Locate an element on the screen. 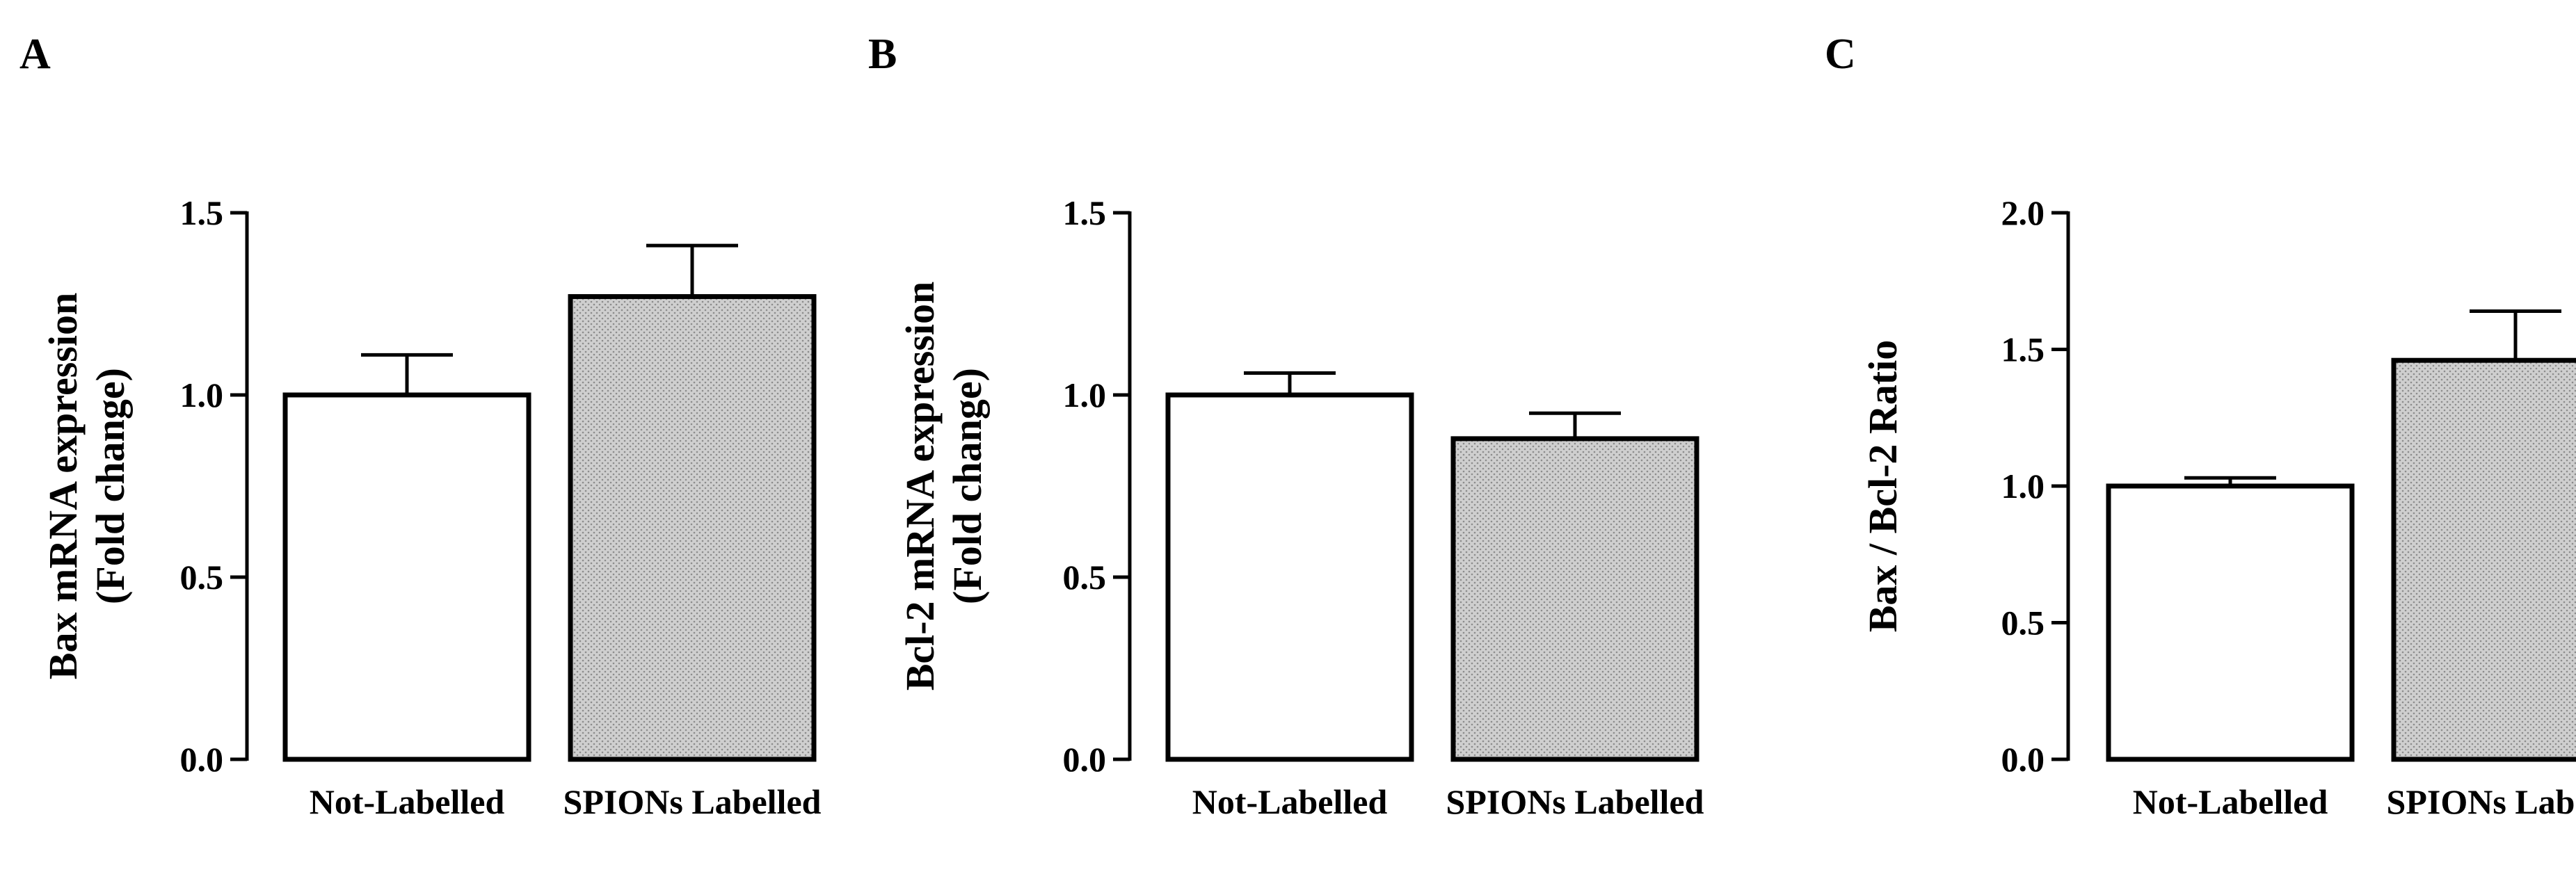 The height and width of the screenshot is (881, 2576). y-tick-label-c: 1.0 is located at coordinates (2023, 486).